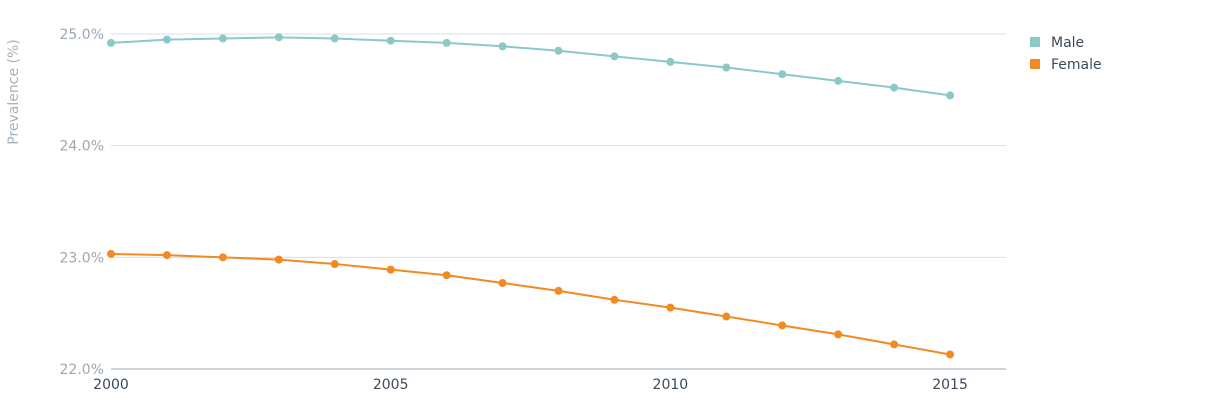 This screenshot has height=403, width=1230. What do you see at coordinates (82, 147) in the screenshot?
I see `y-tick-label: 24.0%` at bounding box center [82, 147].